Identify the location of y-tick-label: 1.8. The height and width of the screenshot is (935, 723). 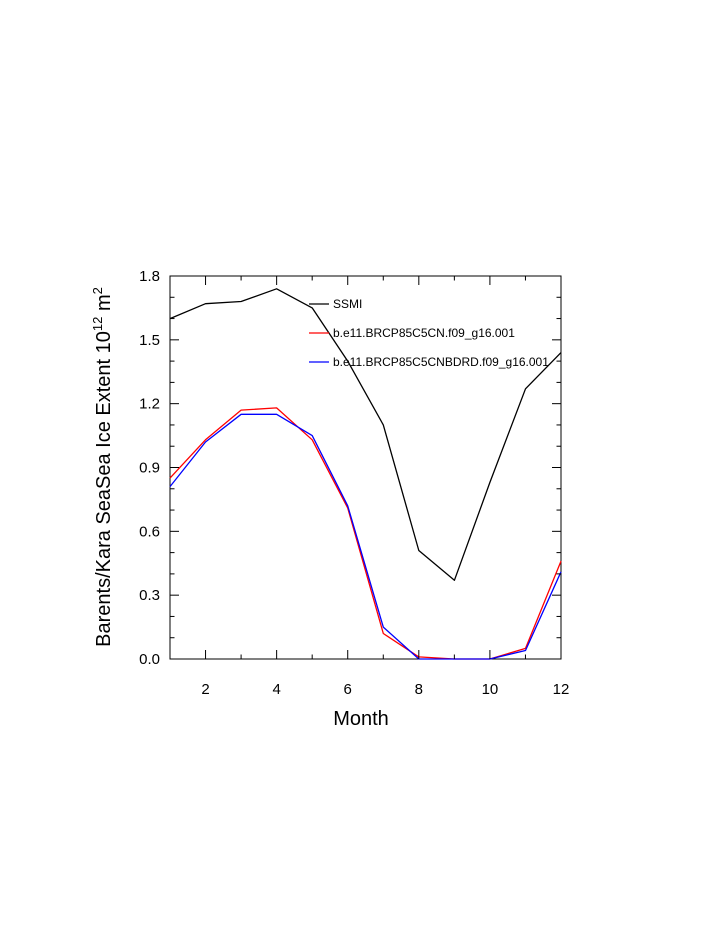
(149, 276).